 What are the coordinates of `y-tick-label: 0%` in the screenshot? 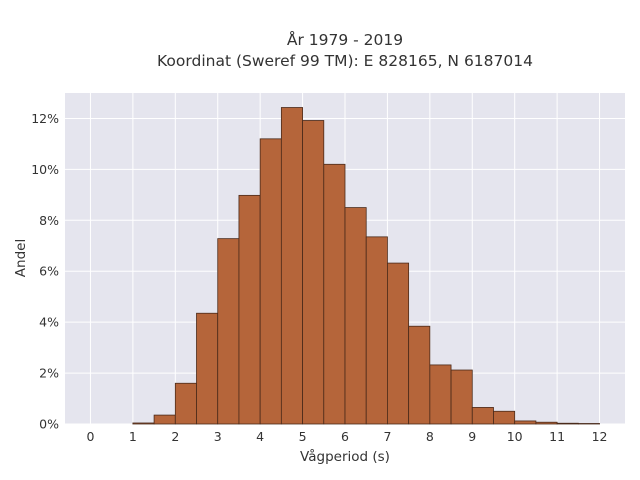 It's located at (49, 424).